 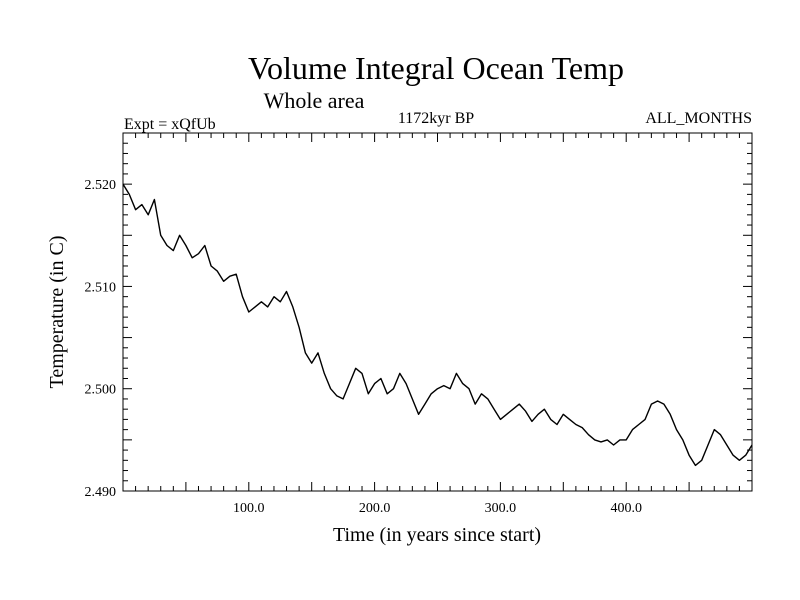 What do you see at coordinates (101, 390) in the screenshot?
I see `y-tick-label: 2.500` at bounding box center [101, 390].